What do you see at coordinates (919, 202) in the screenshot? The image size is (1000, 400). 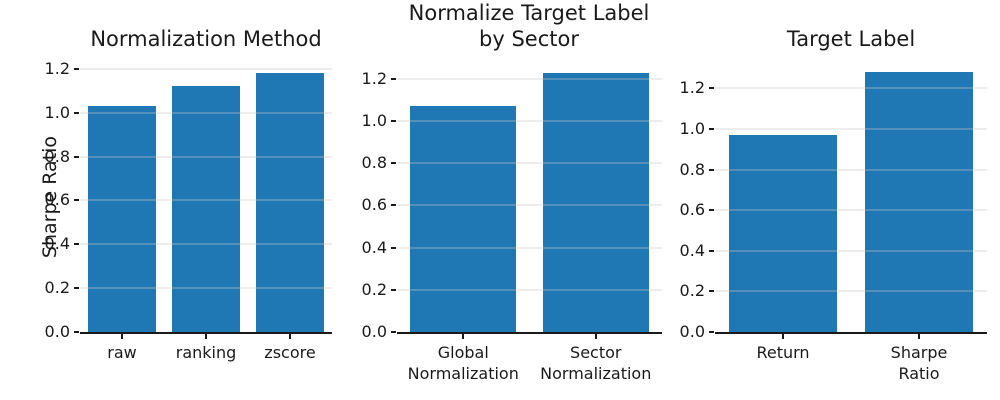 I see `bar-sharpe-ratio` at bounding box center [919, 202].